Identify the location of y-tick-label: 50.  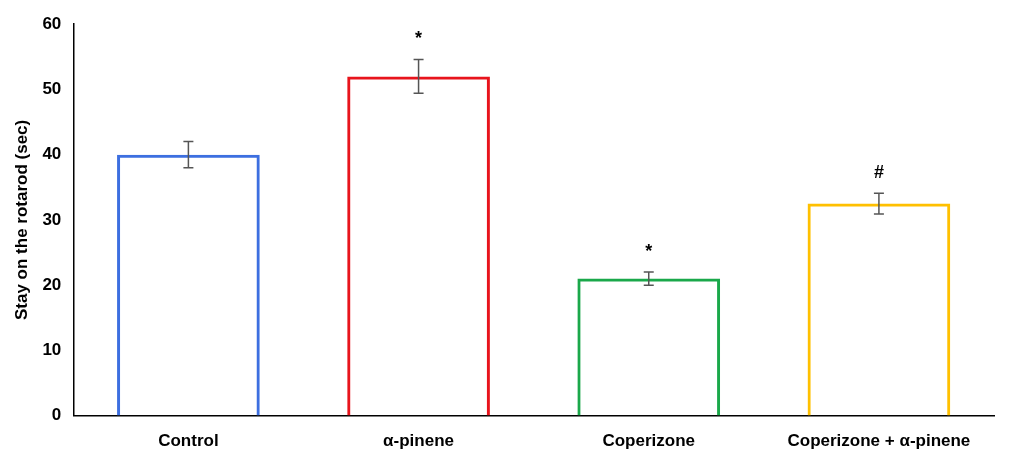
(52, 89).